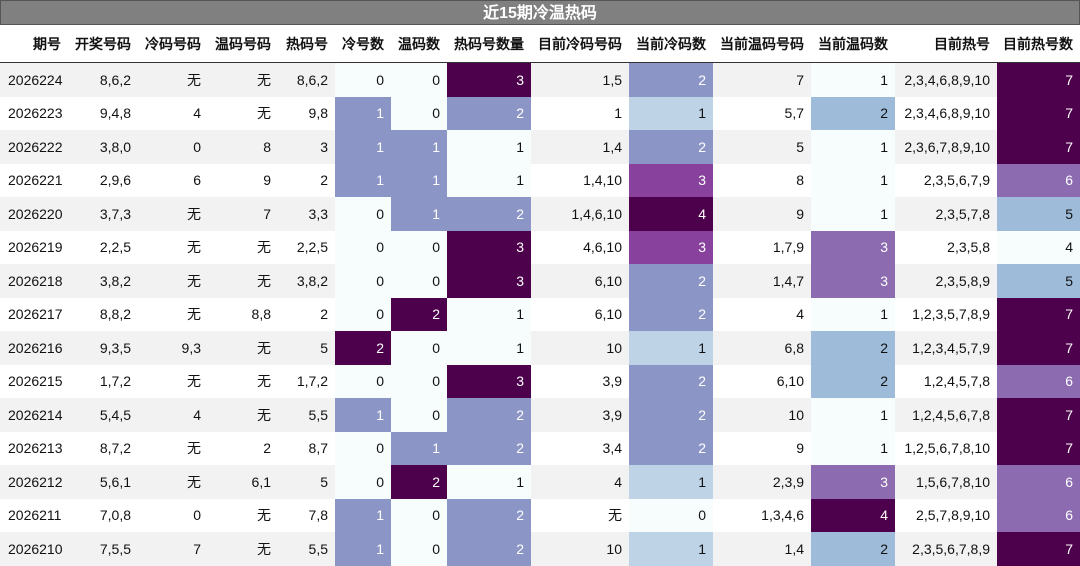 This screenshot has width=1080, height=566. I want to click on table-cell: 6,8, so click(762, 348).